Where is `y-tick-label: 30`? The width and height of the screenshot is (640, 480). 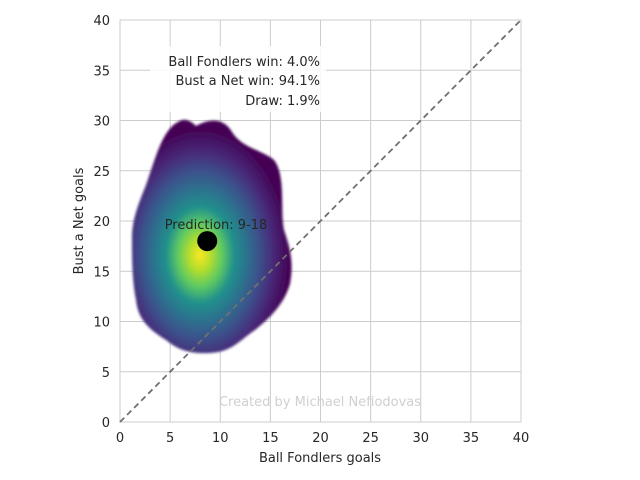 y-tick-label: 30 is located at coordinates (101, 122).